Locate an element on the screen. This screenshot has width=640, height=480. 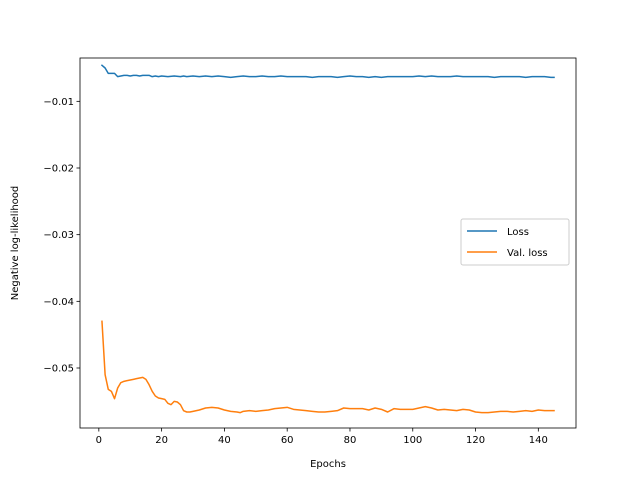
y-tick-label: −0.04 is located at coordinates (58, 302).